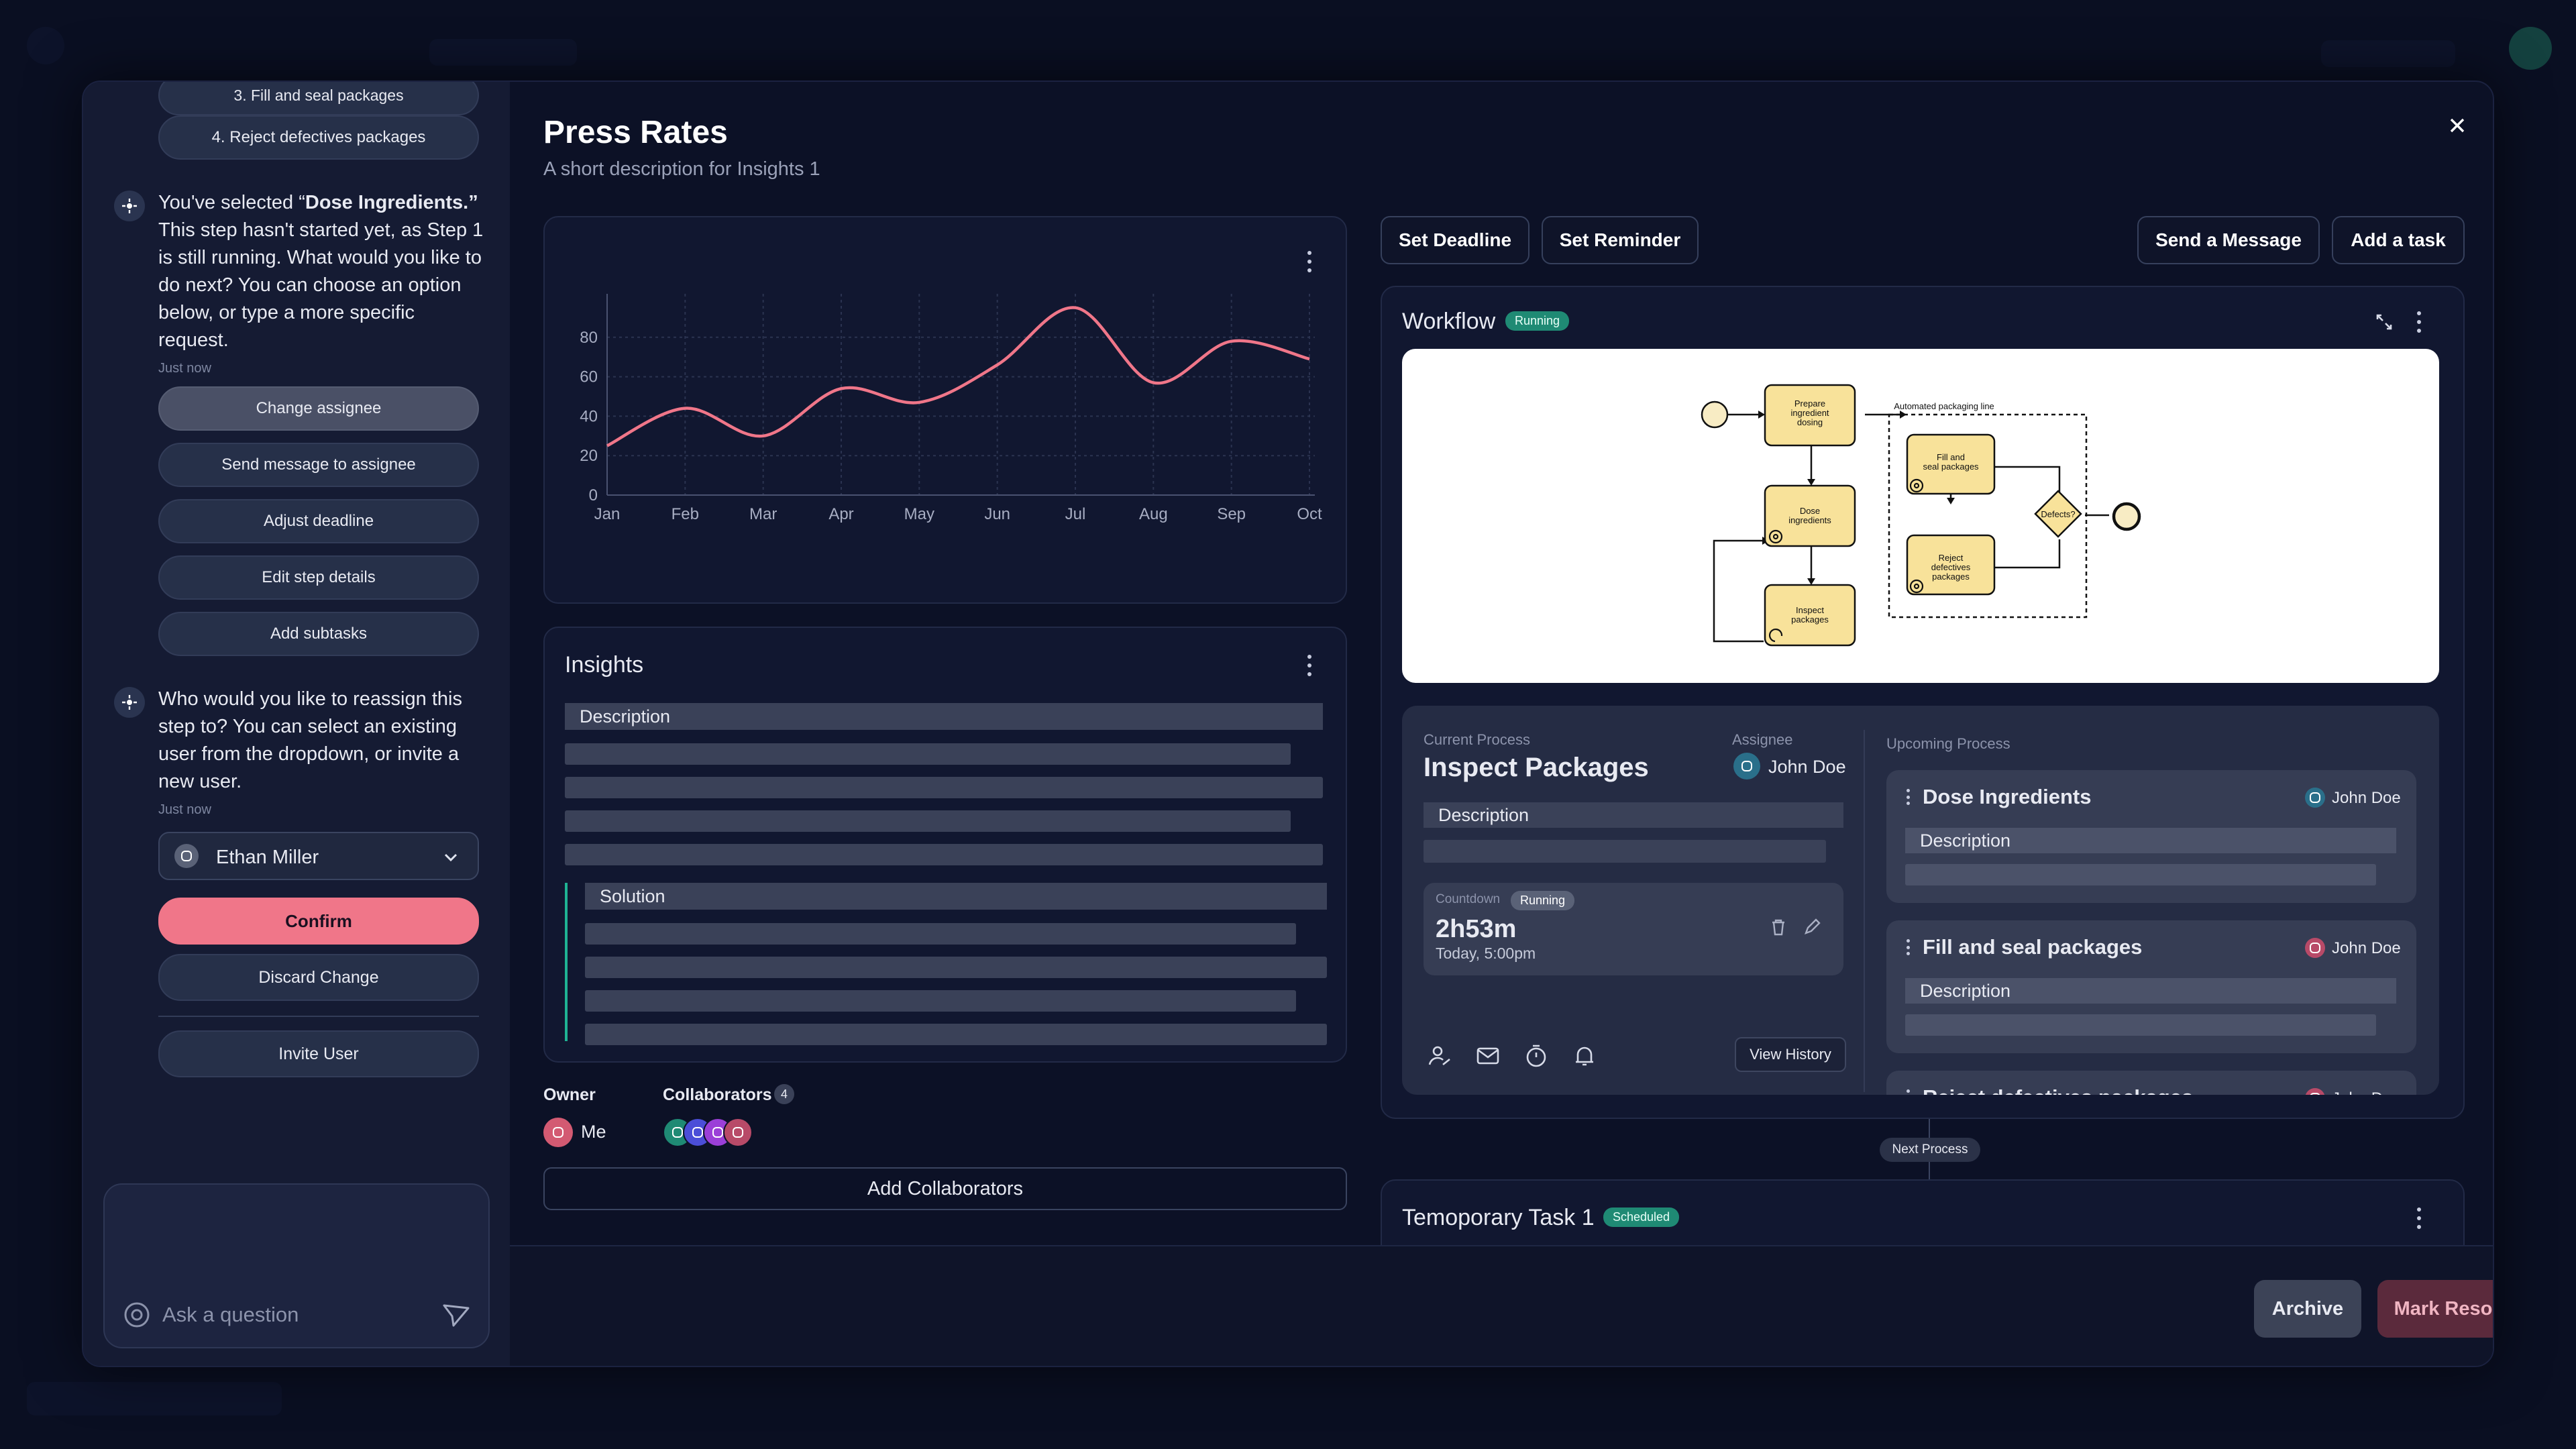 The height and width of the screenshot is (1449, 2576). What do you see at coordinates (2419, 322) in the screenshot?
I see `workflow-menu-icon` at bounding box center [2419, 322].